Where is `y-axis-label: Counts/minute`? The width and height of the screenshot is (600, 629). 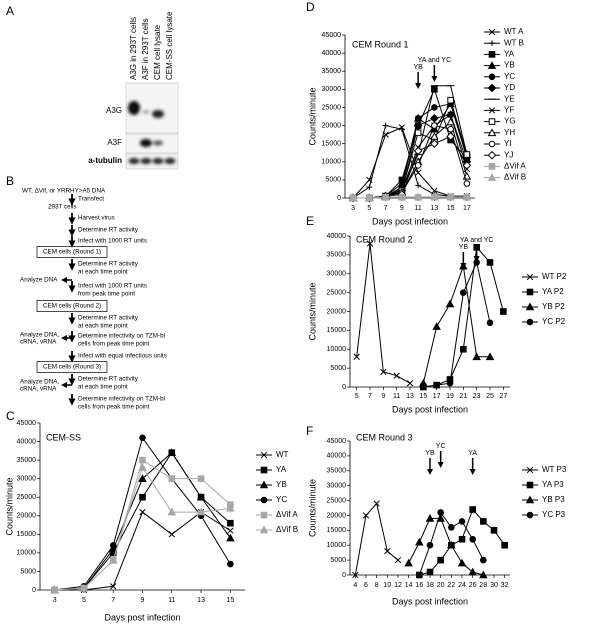 y-axis-label: Counts/minute is located at coordinates (9, 506).